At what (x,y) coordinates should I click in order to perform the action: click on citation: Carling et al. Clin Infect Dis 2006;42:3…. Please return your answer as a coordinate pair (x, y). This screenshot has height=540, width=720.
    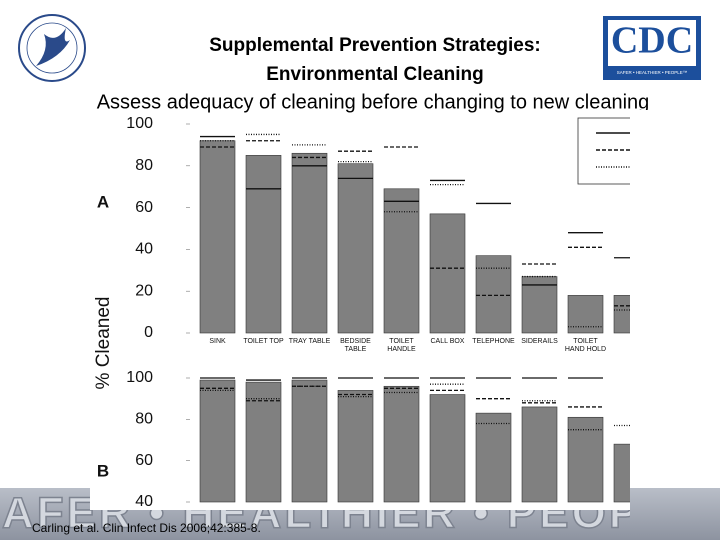
    Looking at the image, I should click on (146, 528).